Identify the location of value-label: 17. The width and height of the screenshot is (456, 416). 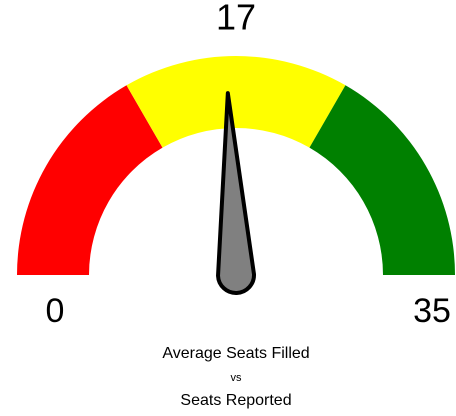
(236, 19).